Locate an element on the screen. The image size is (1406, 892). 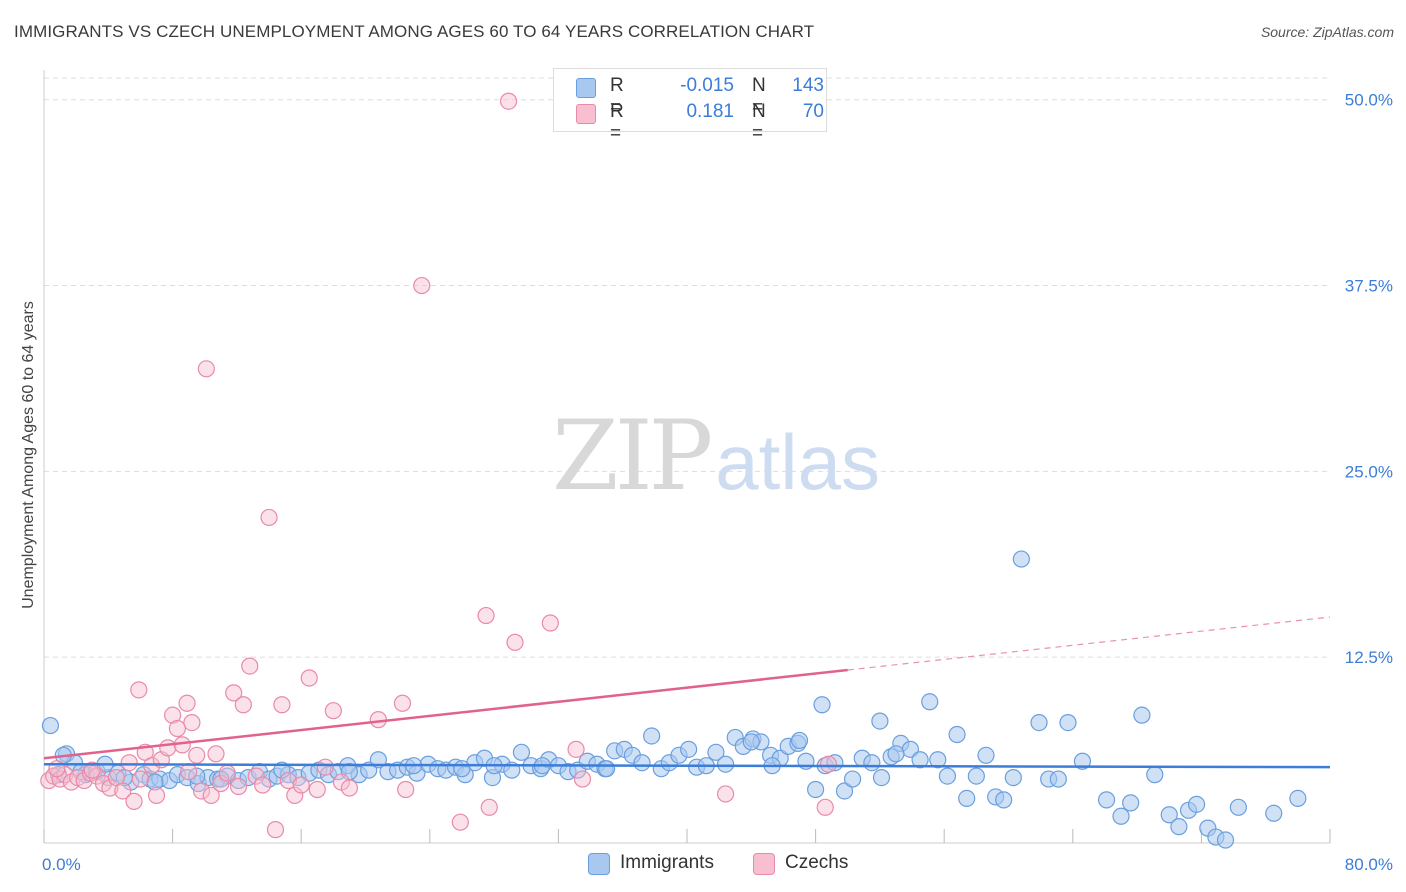
immigrants-swatch is located at coordinates (586, 88).